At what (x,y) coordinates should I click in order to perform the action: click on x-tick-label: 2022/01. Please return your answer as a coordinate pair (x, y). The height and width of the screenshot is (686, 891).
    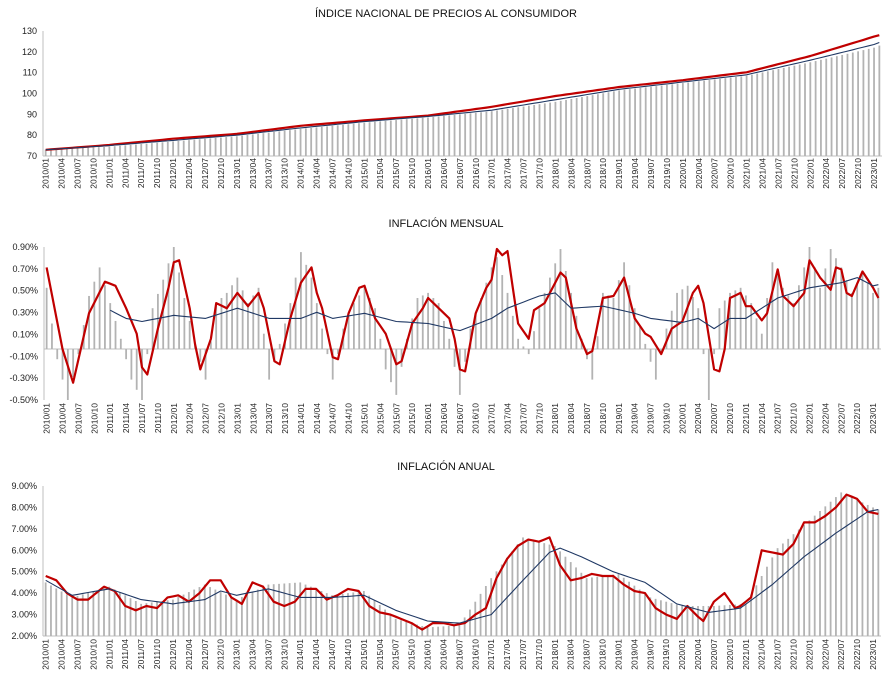
    Looking at the image, I should click on (809, 418).